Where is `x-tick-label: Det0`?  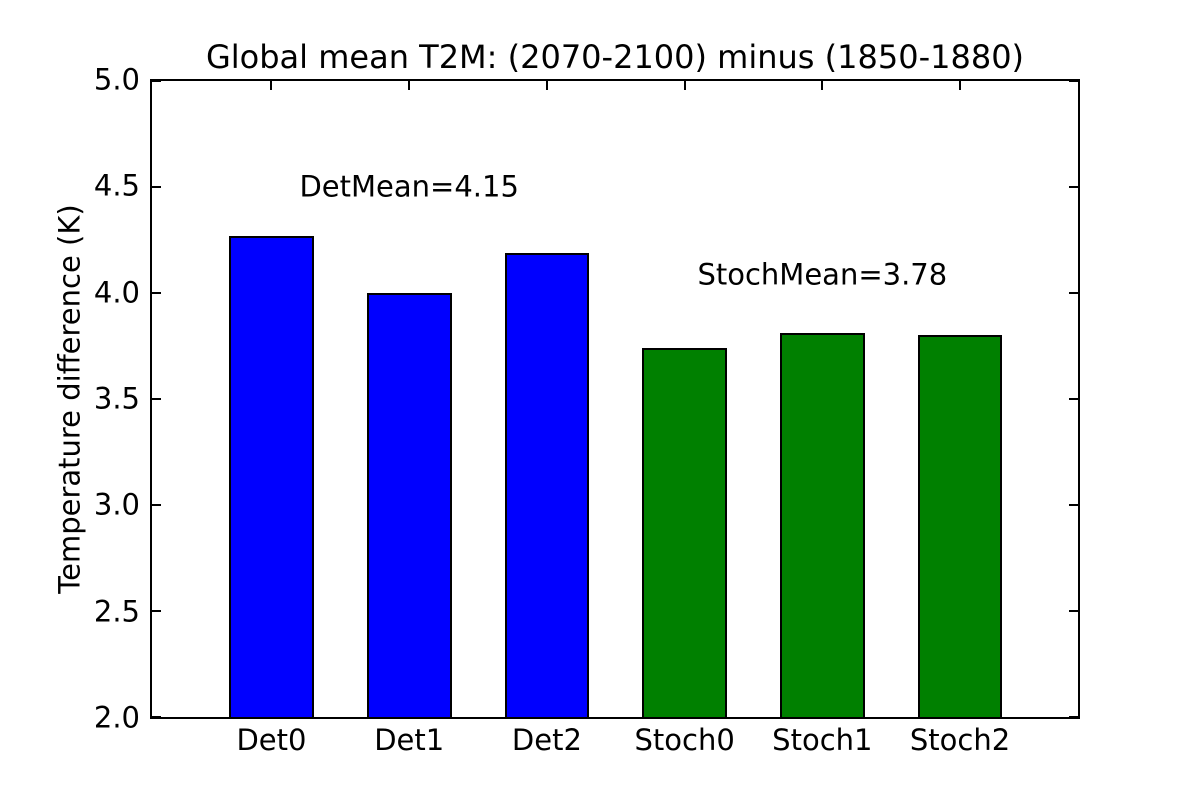 x-tick-label: Det0 is located at coordinates (271, 740).